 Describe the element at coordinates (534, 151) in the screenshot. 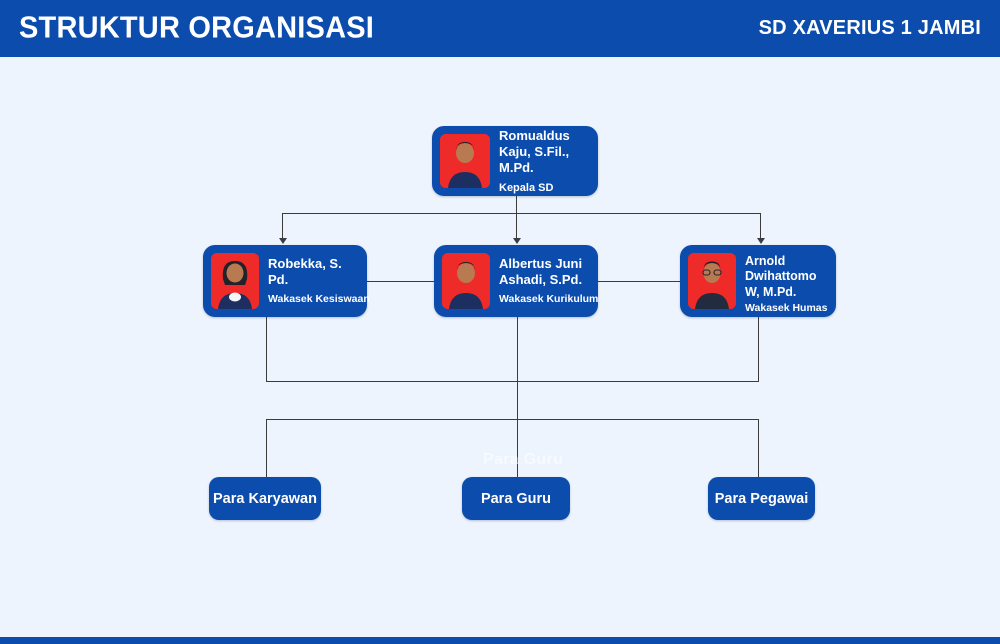

I see `kepala-name: Romualdus Kaju, S.Fil., M.Pd.` at that location.